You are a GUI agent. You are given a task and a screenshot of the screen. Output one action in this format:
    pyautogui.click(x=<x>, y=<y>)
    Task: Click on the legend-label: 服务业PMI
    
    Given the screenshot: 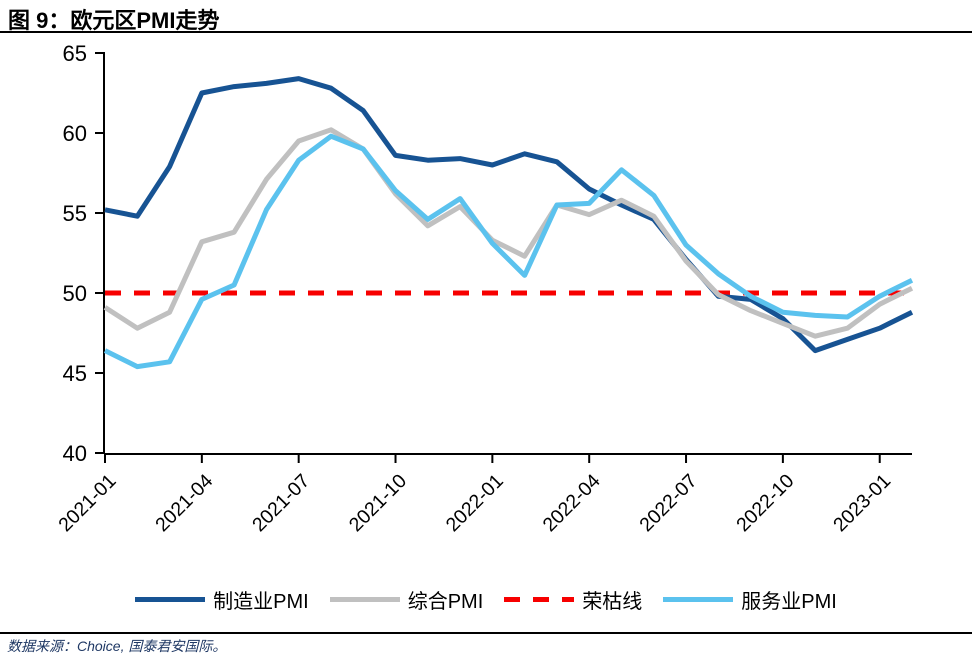 What is the action you would take?
    pyautogui.click(x=789, y=601)
    